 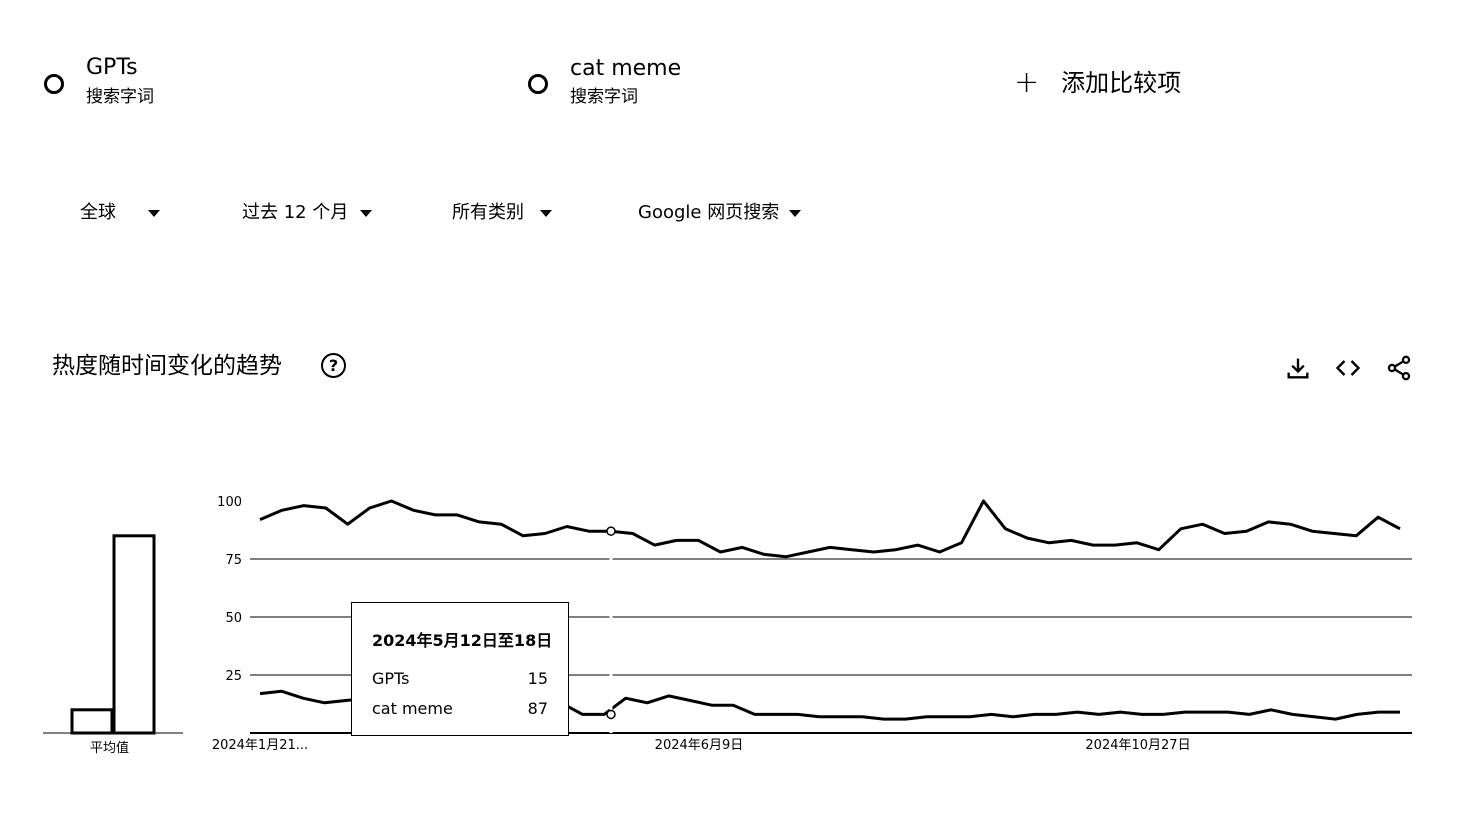 I want to click on embed-code-icon, so click(x=1348, y=368).